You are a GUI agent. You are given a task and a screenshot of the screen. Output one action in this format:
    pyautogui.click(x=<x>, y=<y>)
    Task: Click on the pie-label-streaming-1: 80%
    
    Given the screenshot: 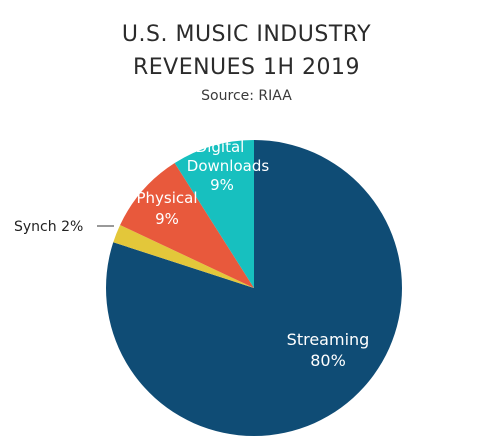 What is the action you would take?
    pyautogui.click(x=328, y=360)
    